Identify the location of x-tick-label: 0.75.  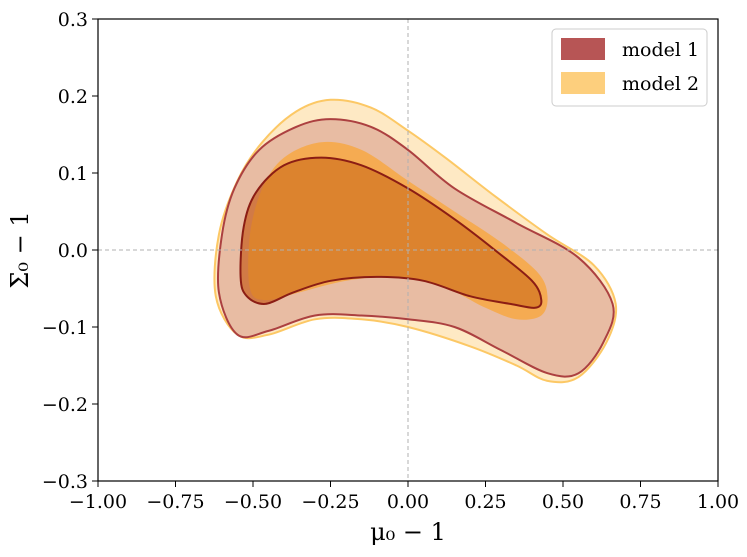
(640, 502).